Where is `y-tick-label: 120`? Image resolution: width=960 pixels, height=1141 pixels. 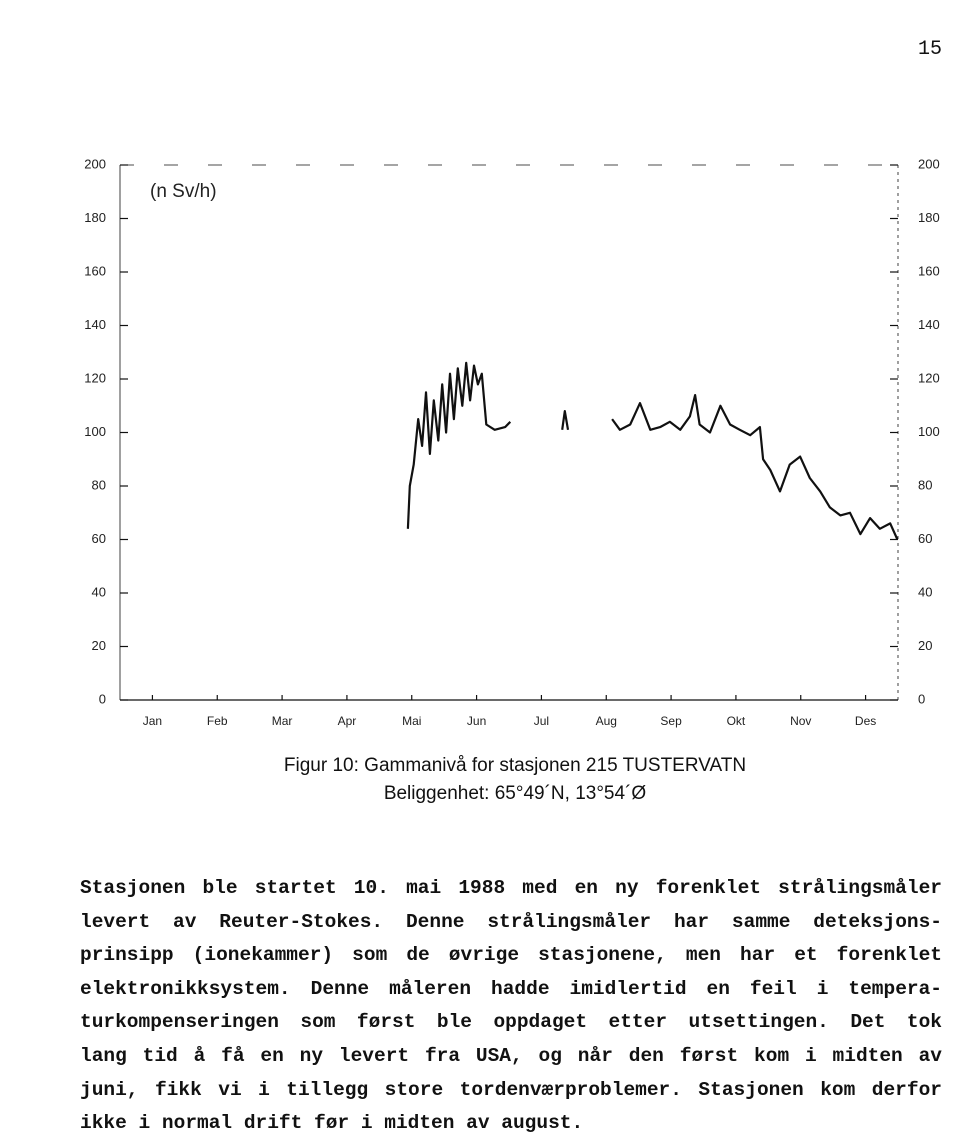 y-tick-label: 120 is located at coordinates (95, 377).